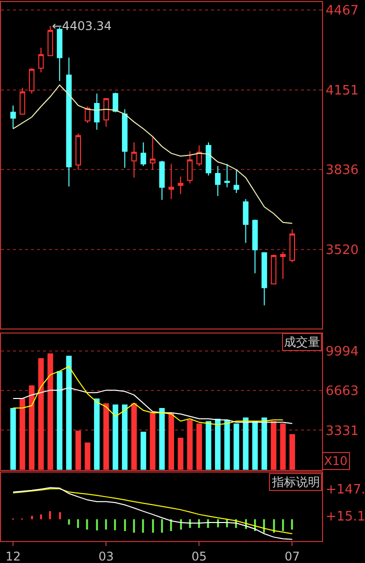  I want to click on y-tick-label: 6663, so click(342, 392).